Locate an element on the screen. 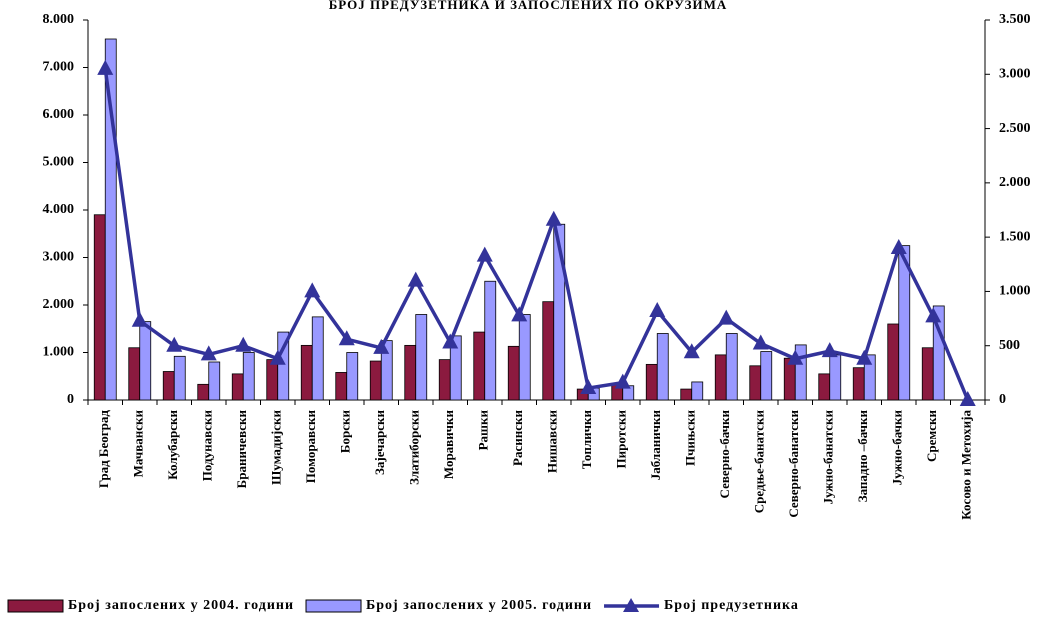 This screenshot has height=619, width=1056. x-tick-label: Моравички is located at coordinates (448, 444).